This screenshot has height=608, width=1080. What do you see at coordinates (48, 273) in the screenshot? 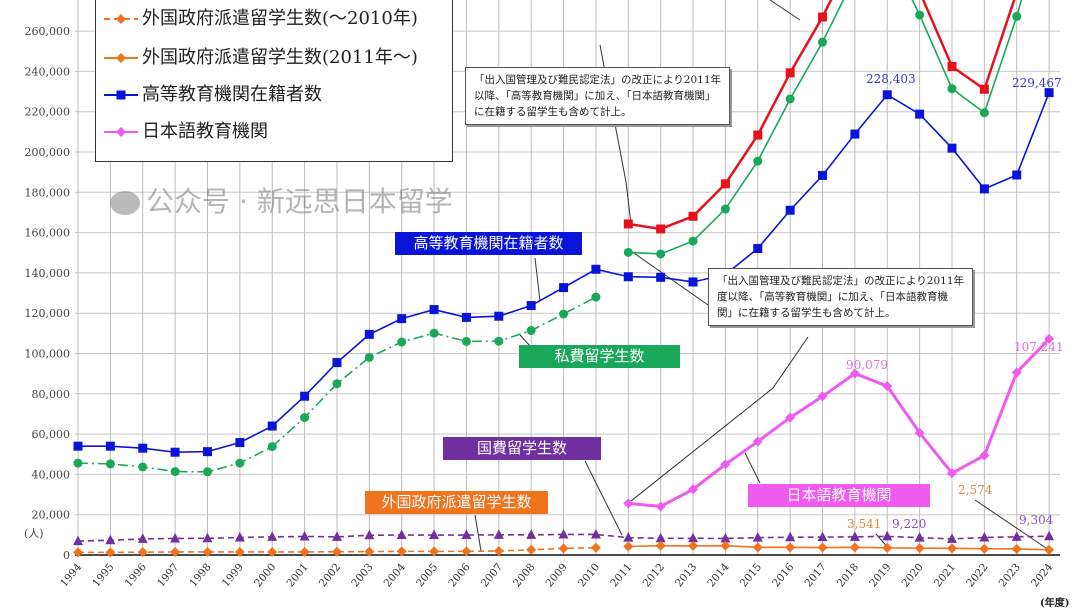
I see `y-tick-label: 140,000` at bounding box center [48, 273].